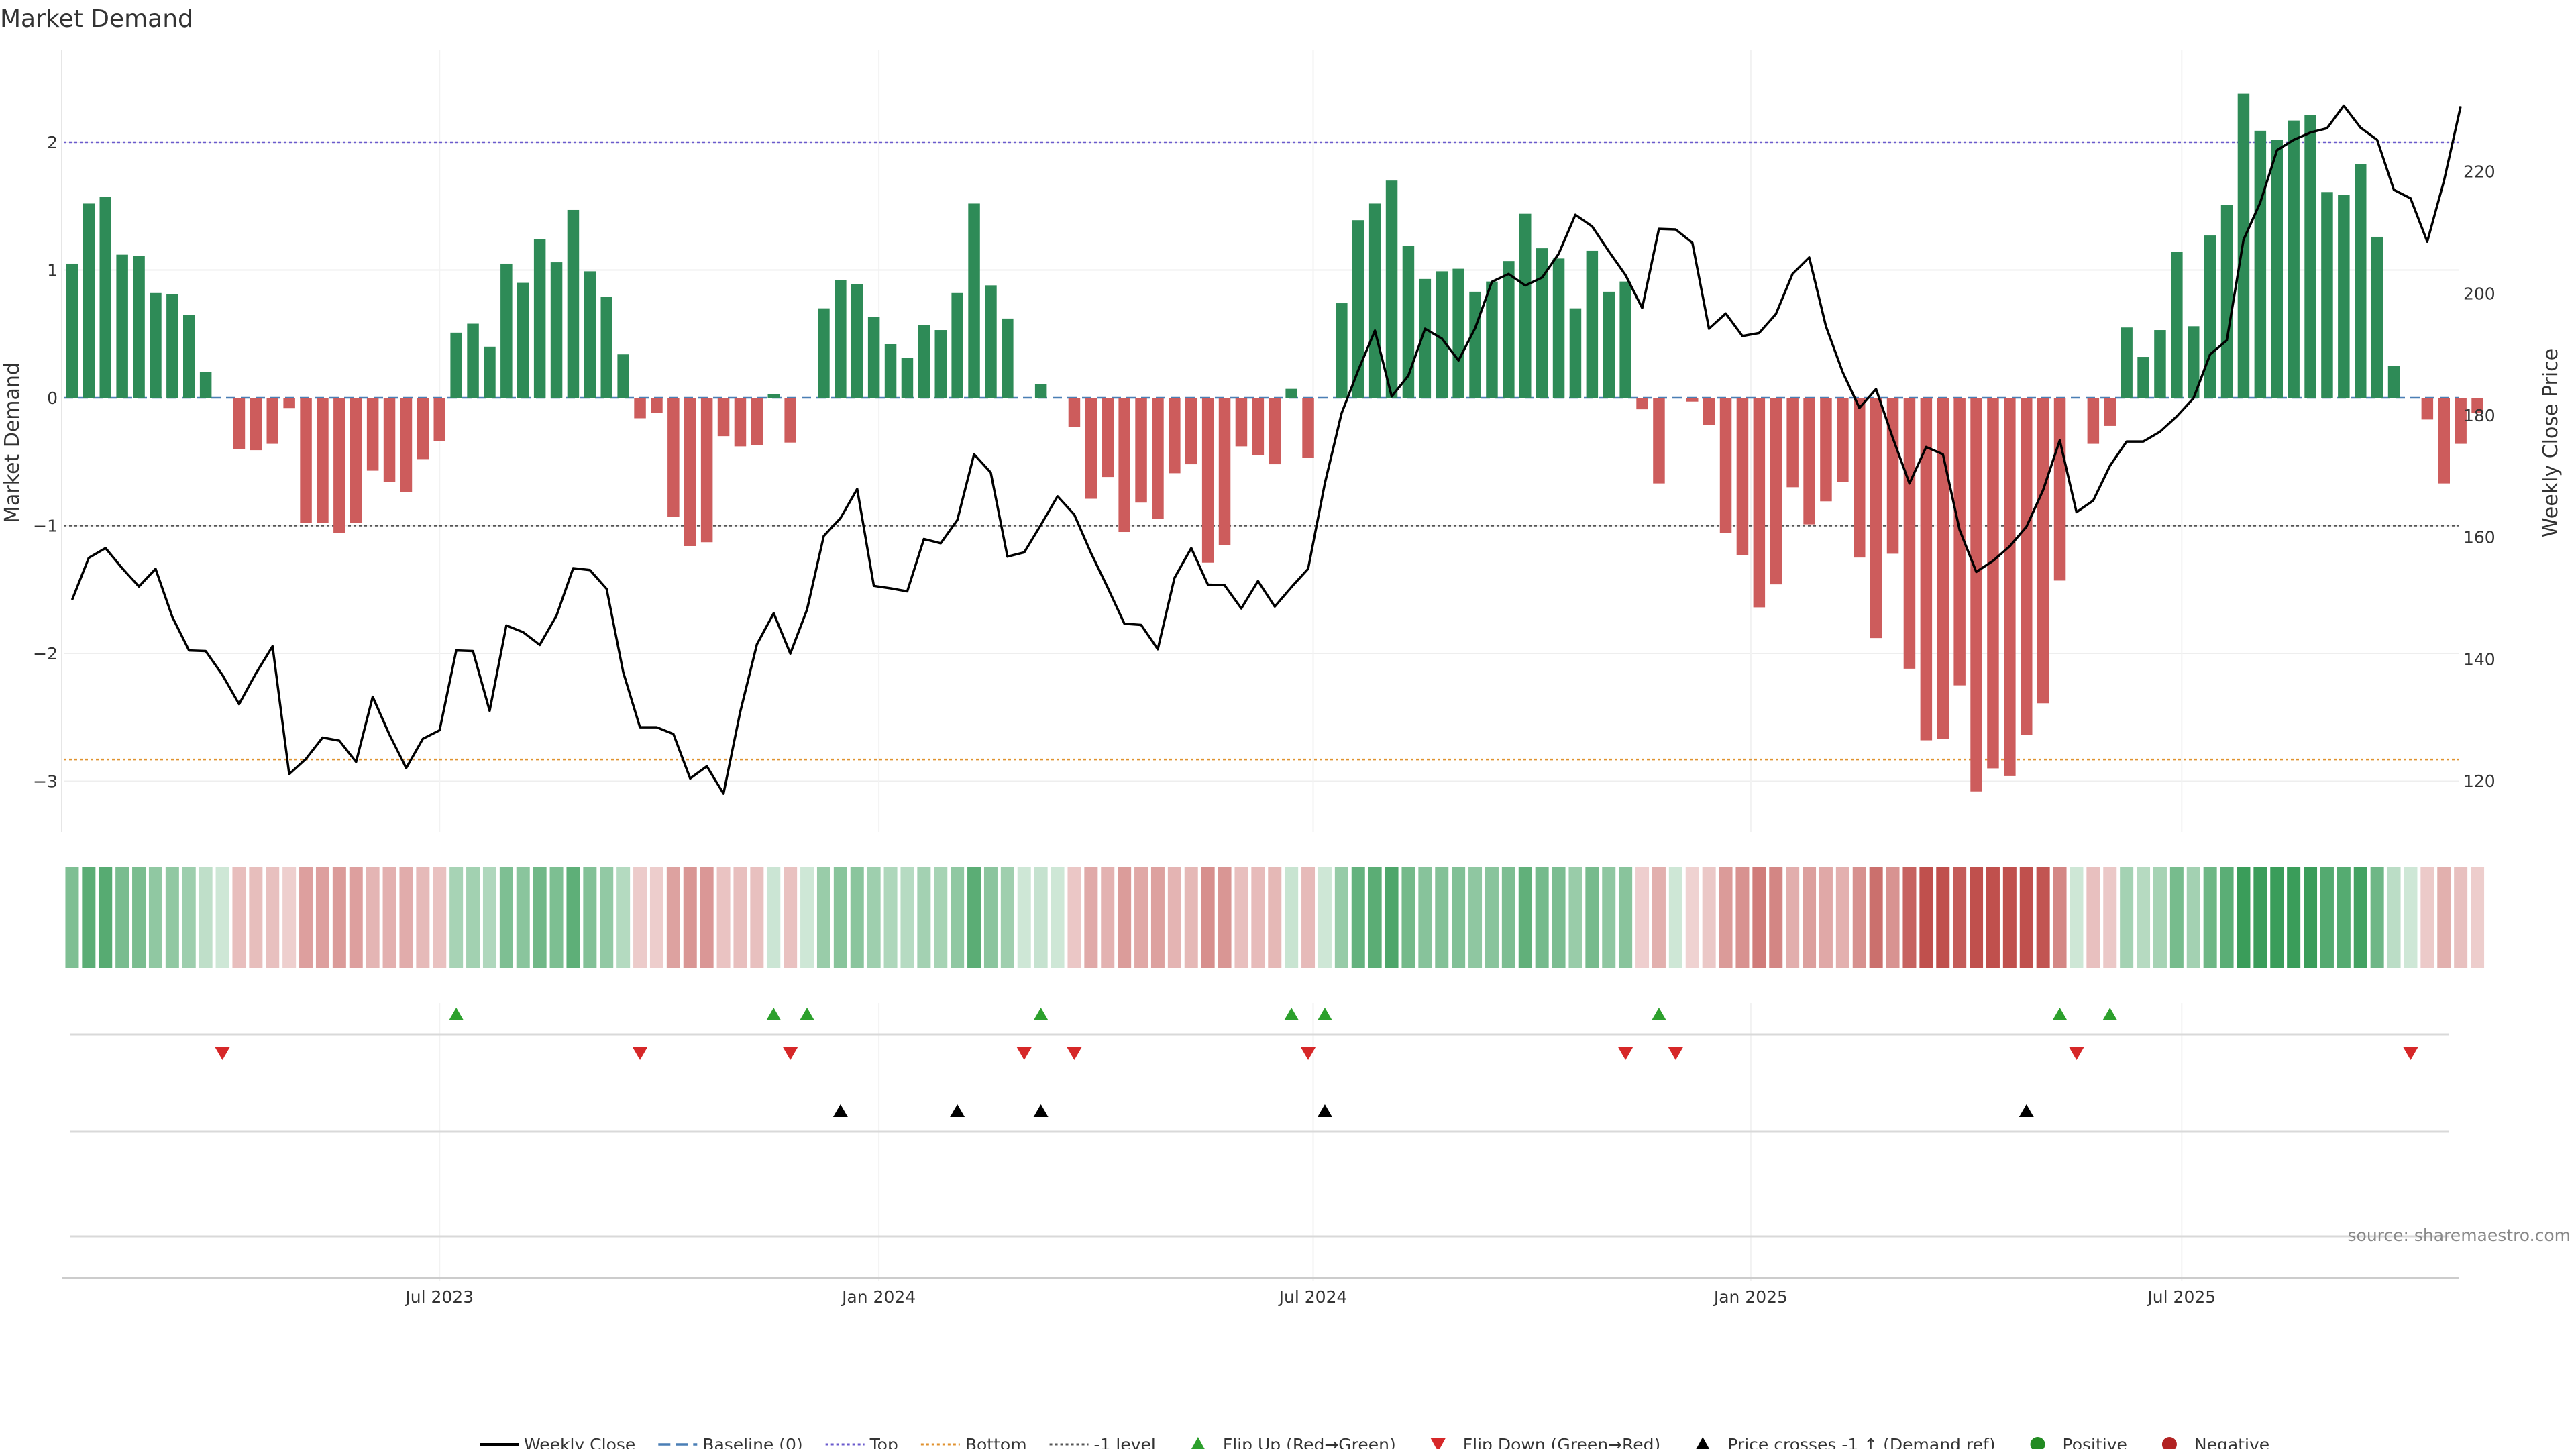 Image resolution: width=2576 pixels, height=1449 pixels. Describe the element at coordinates (883, 1442) in the screenshot. I see `legend-label: Top` at that location.